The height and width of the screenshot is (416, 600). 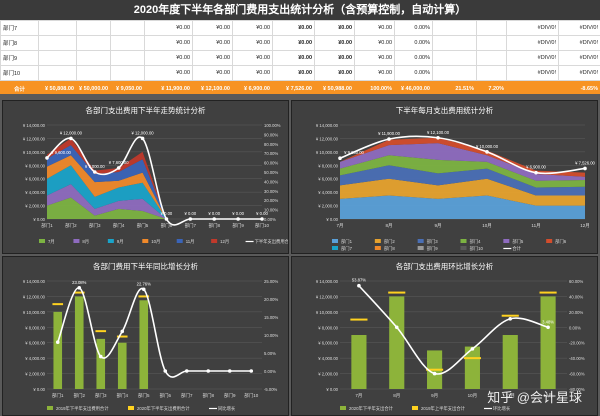 I want to click on y-tick-label: ¥ 10,000.00, so click(x=34, y=312).